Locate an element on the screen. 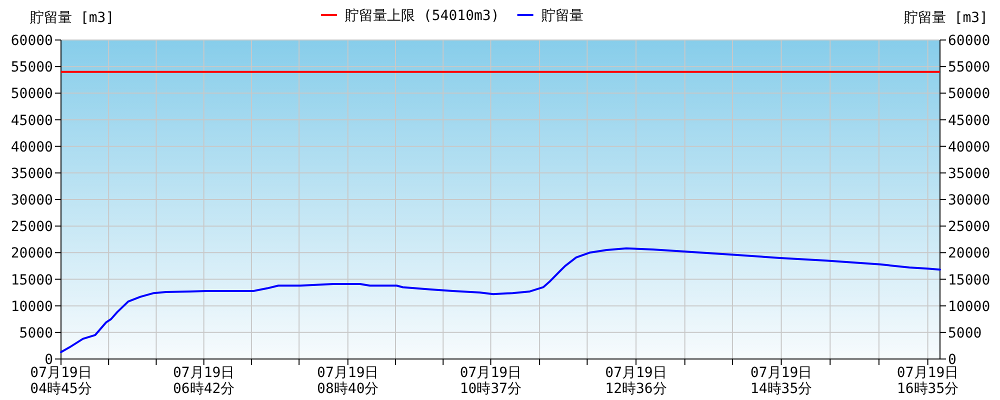  y-tick-label: 30000 is located at coordinates (31, 200).